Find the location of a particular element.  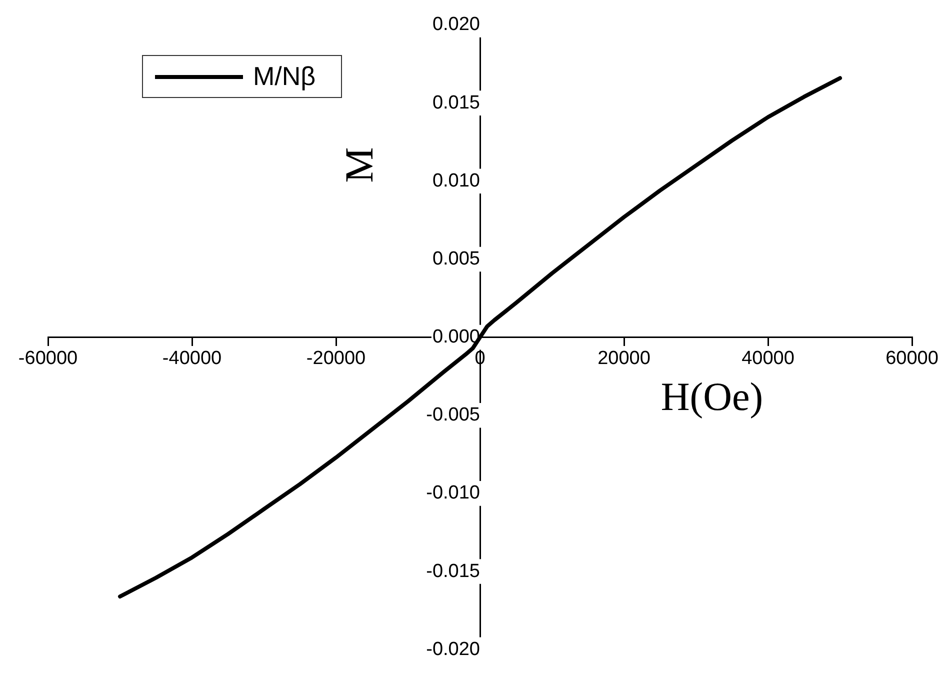

x-axis-title: H(Oe) is located at coordinates (712, 396).